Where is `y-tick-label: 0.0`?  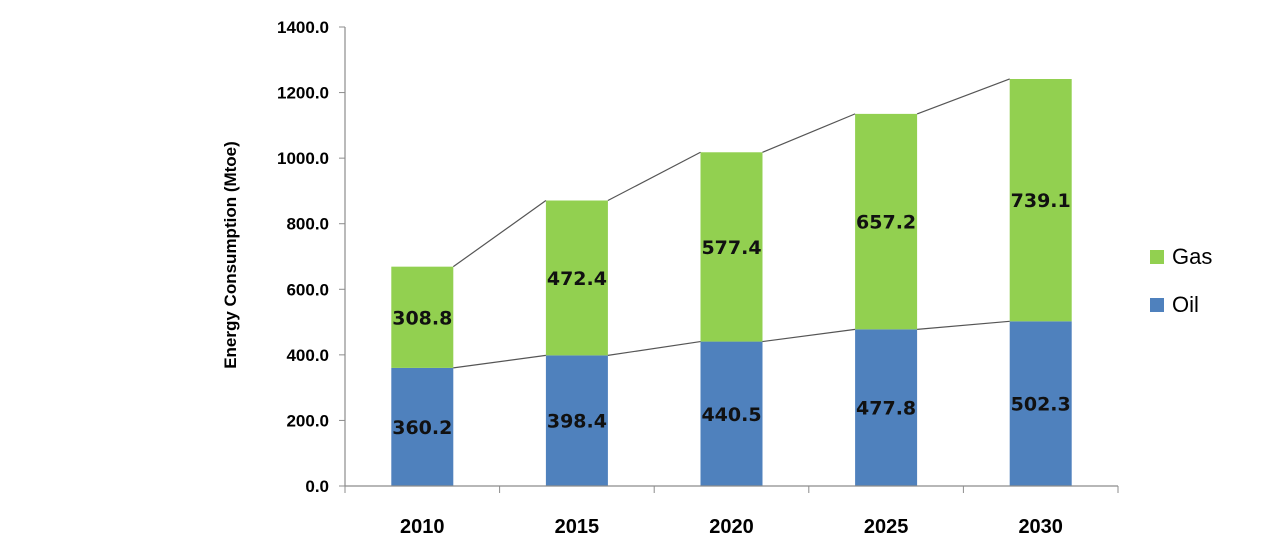
y-tick-label: 0.0 is located at coordinates (317, 486).